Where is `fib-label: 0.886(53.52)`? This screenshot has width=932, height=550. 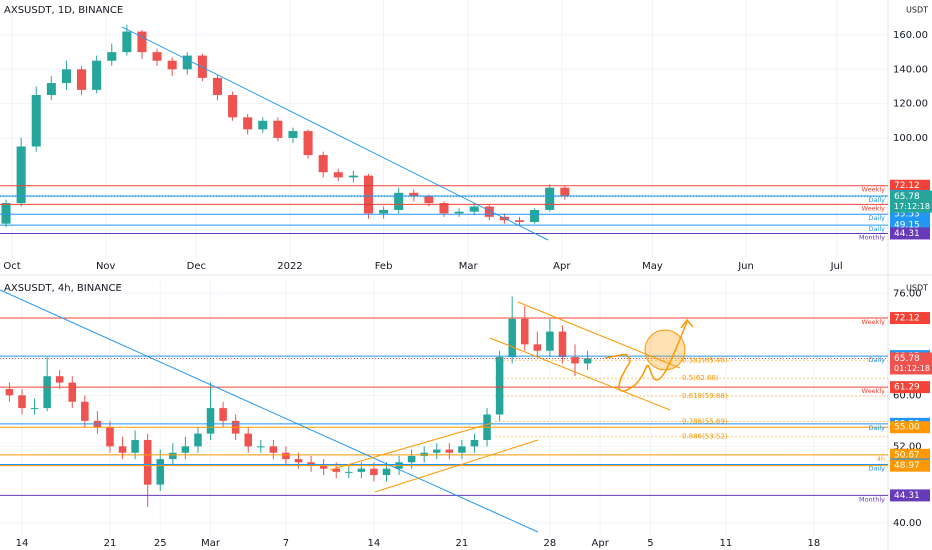
fib-label: 0.886(53.52) is located at coordinates (705, 437).